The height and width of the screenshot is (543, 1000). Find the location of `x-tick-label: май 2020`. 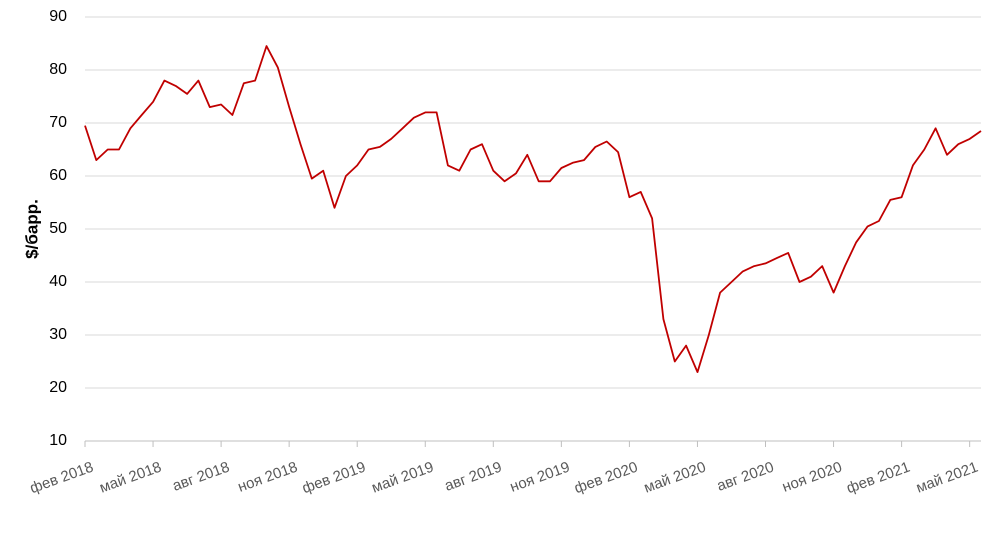

x-tick-label: май 2020 is located at coordinates (675, 478).